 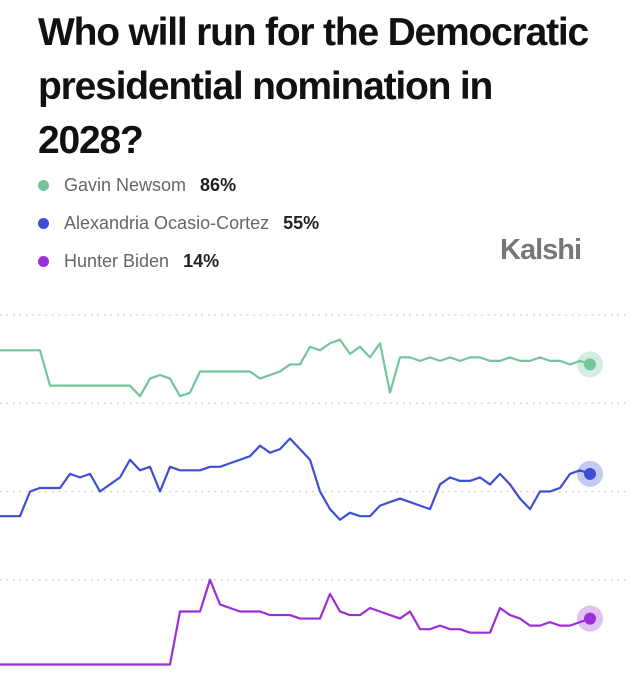 I want to click on legend-label: Gavin Newsom, so click(x=125, y=184).